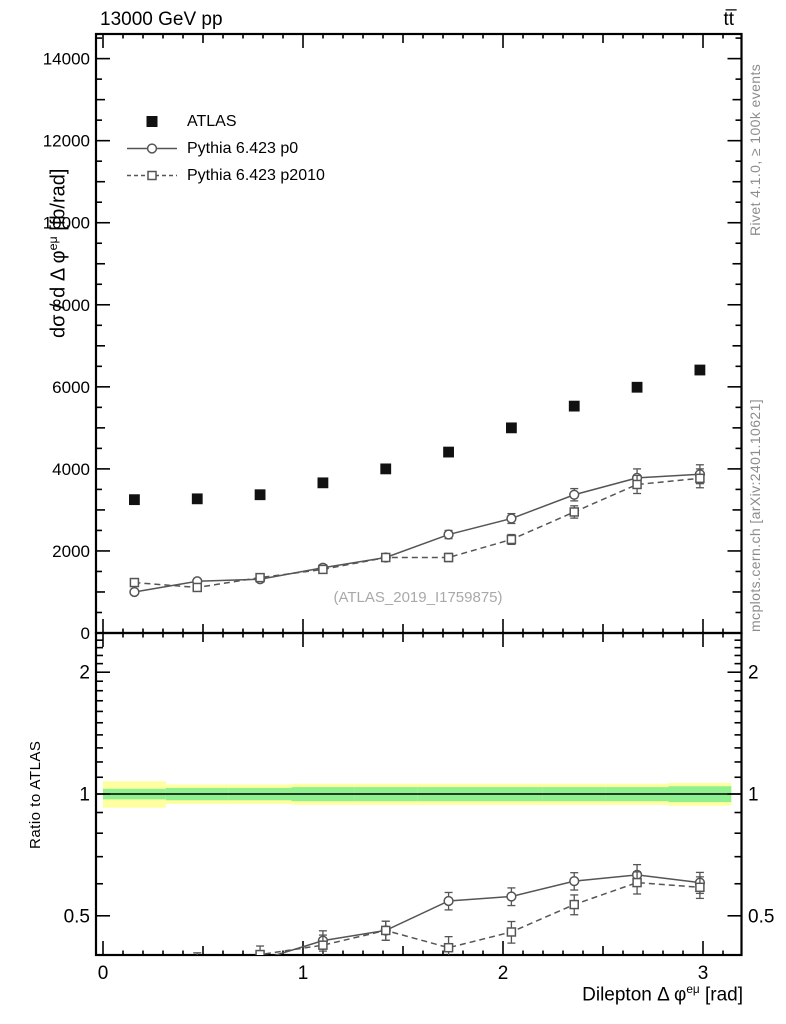 The height and width of the screenshot is (1024, 786). Describe the element at coordinates (35, 794) in the screenshot. I see `ratio-axis-label: Ratio to ATLAS` at that location.